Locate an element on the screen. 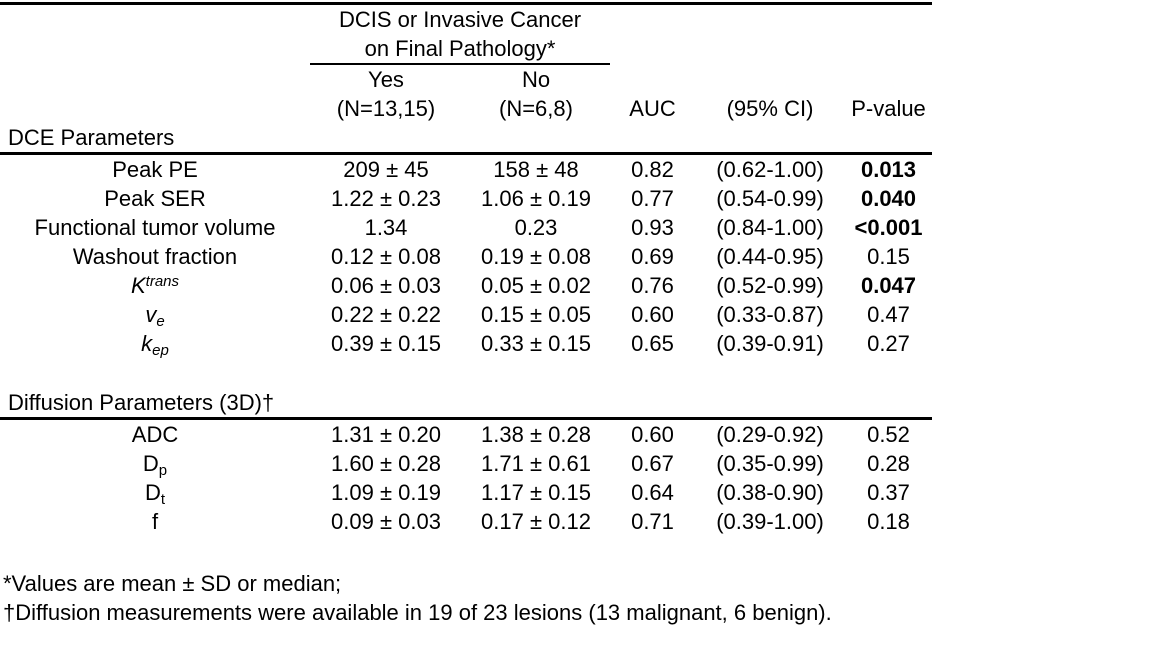  cell-auc: 0.65 is located at coordinates (652, 343).